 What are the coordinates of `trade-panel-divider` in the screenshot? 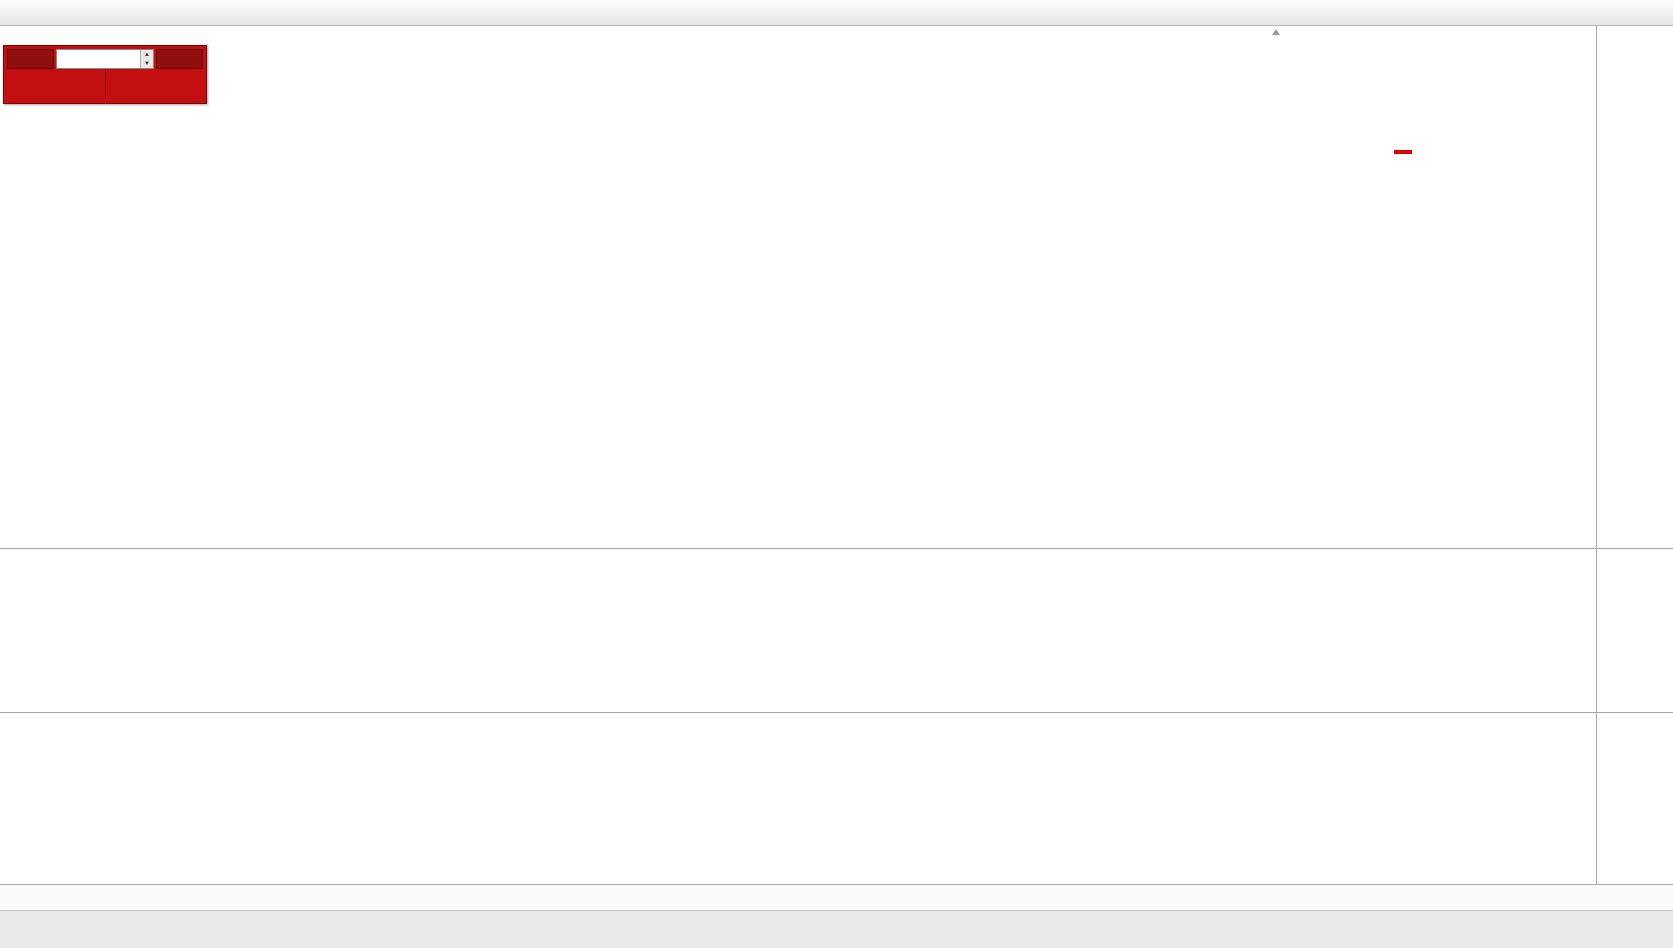 It's located at (105, 84).